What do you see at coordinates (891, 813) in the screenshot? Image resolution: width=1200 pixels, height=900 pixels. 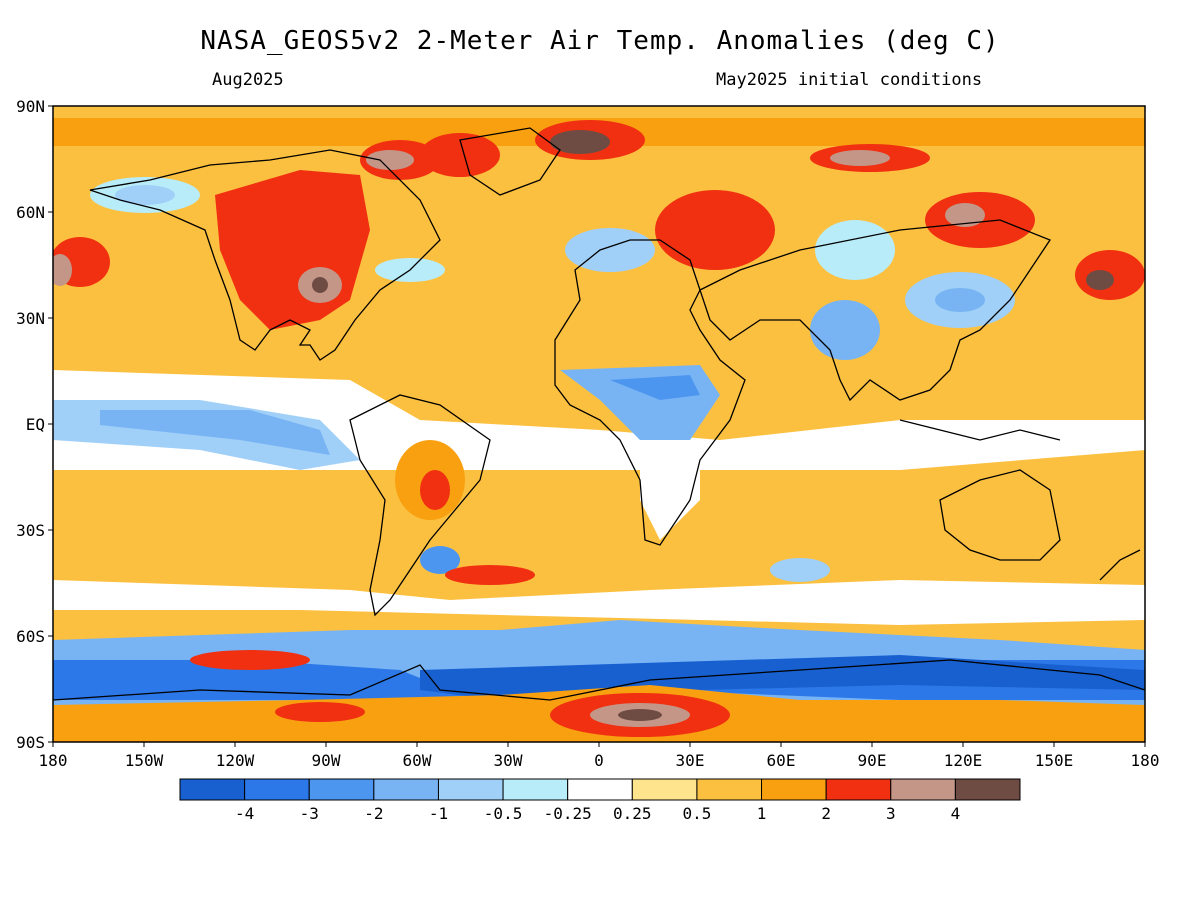 I see `colorbar-label: 3` at bounding box center [891, 813].